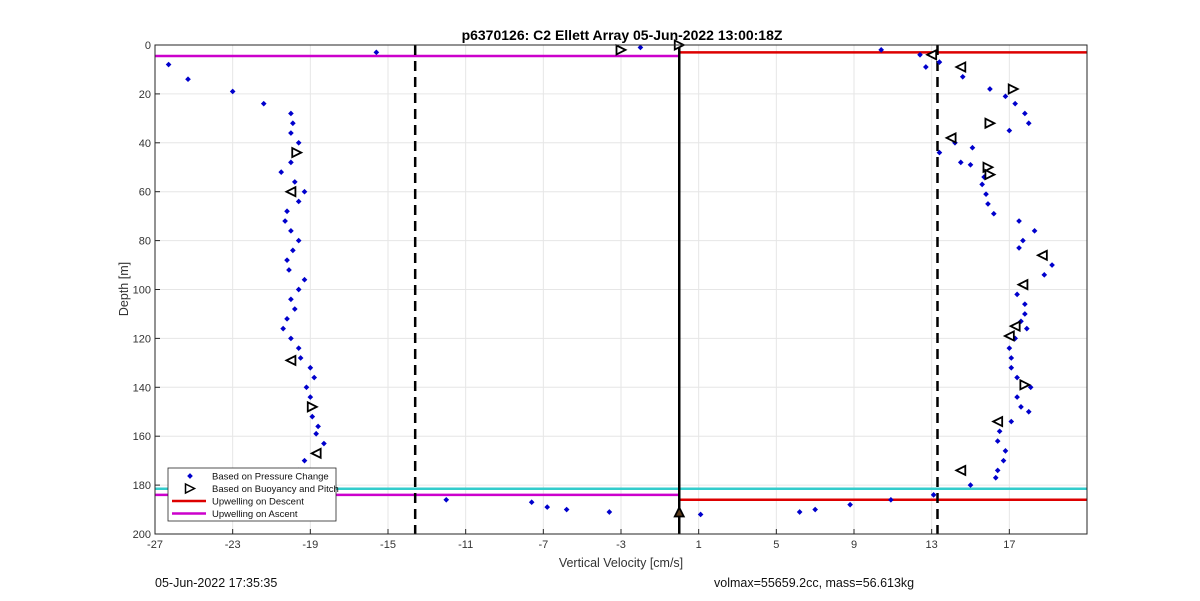 The height and width of the screenshot is (601, 1200). What do you see at coordinates (142, 535) in the screenshot?
I see `y-tick-label: 200` at bounding box center [142, 535].